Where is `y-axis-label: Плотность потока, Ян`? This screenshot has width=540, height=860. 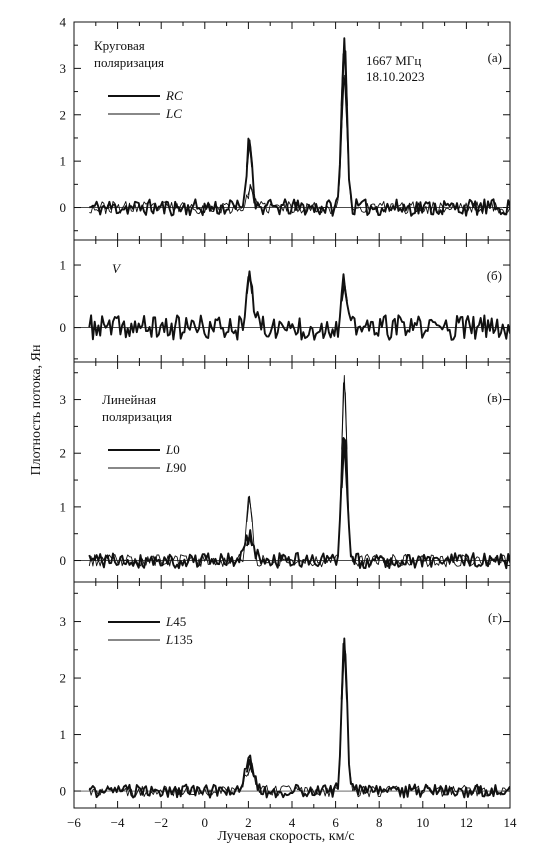 y-axis-label: Плотность потока, Ян is located at coordinates (36, 409).